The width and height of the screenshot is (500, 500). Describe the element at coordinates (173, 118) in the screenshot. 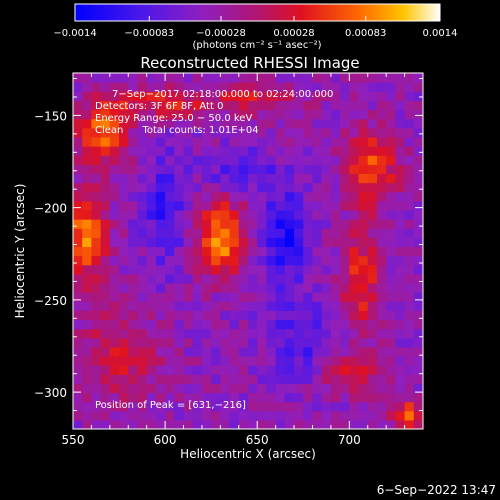

I see `annotation-energy: Energy Range: 25.0 − 50.0 keV` at that location.